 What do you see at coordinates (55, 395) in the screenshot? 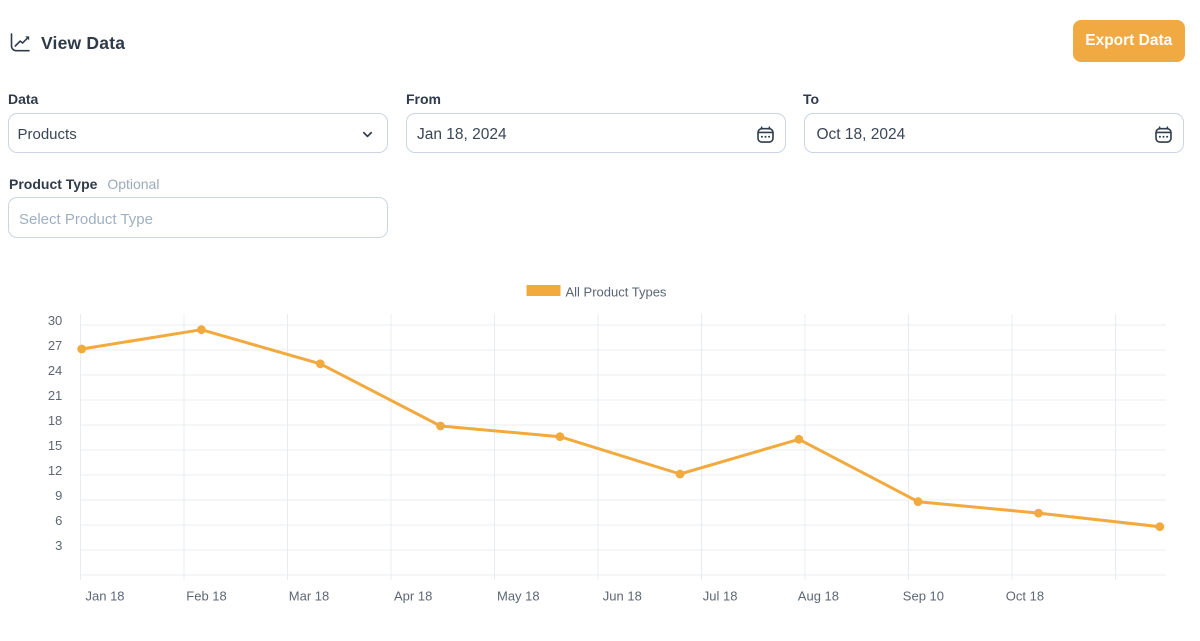
I see `svg-text: 21` at bounding box center [55, 395].